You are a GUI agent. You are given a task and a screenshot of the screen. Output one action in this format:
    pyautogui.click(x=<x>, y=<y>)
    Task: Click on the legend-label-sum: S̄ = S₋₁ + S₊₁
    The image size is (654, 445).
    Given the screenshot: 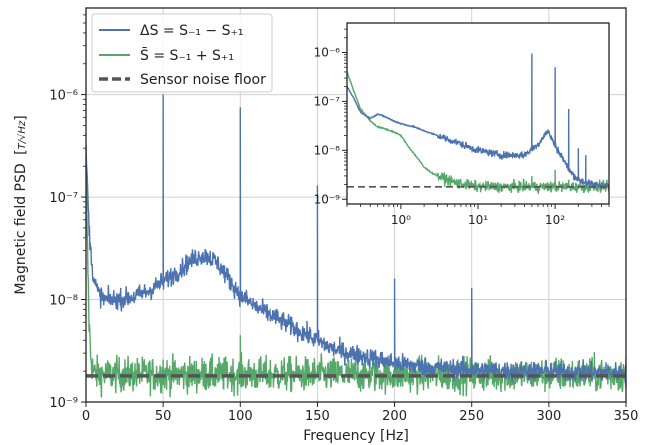 What is the action you would take?
    pyautogui.click(x=187, y=55)
    